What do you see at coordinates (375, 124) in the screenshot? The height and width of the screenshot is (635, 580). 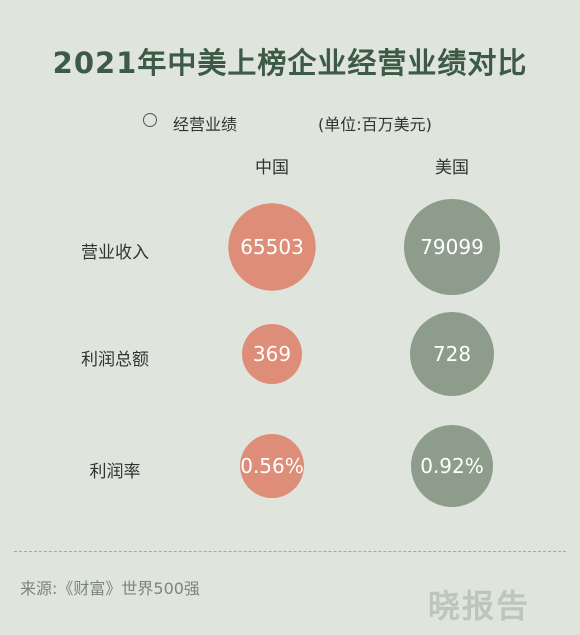 I see `unit-label: (单位:百万美元)` at bounding box center [375, 124].